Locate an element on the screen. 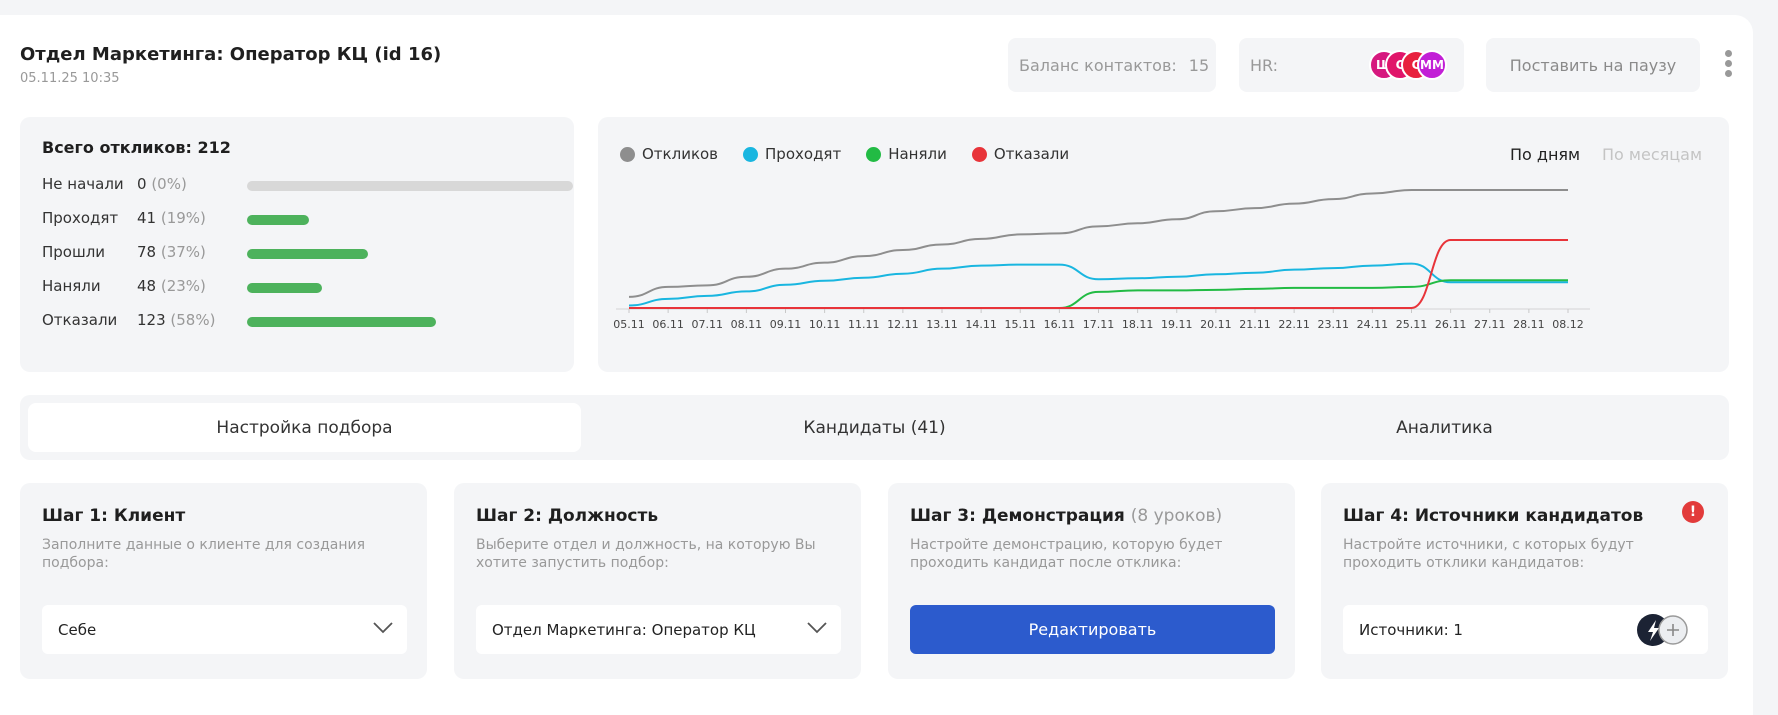 Image resolution: width=1778 pixels, height=715 pixels. x-tick-label: 23.11 is located at coordinates (1334, 324).